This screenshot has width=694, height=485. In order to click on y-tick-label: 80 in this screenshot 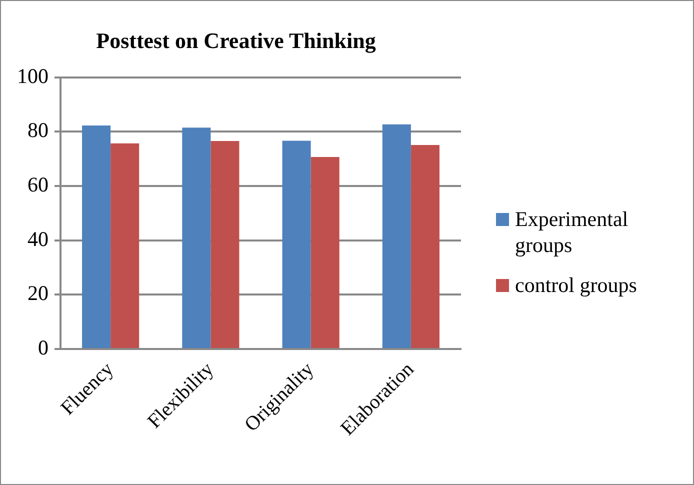, I will do `click(38, 130)`.